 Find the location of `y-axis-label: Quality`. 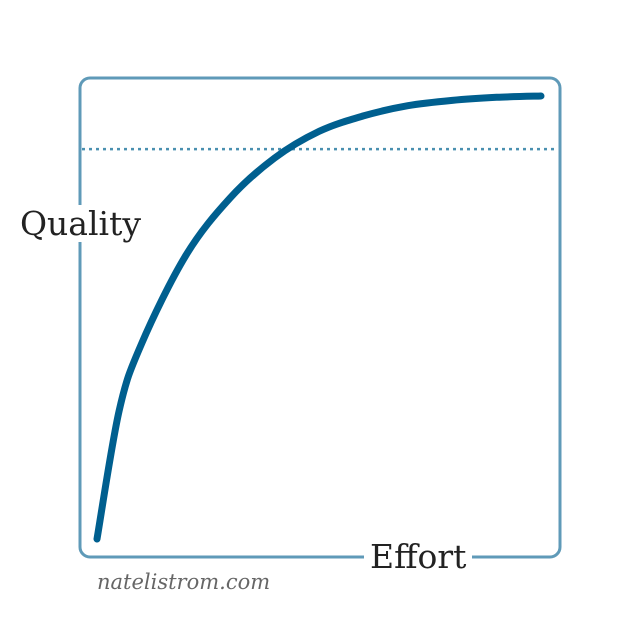

y-axis-label: Quality is located at coordinates (80, 223).